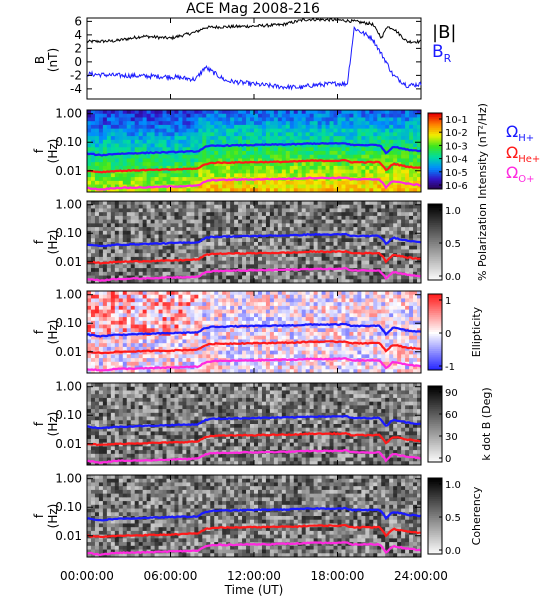  I want to click on freq-ytick-label: 0.01, so click(68, 262).